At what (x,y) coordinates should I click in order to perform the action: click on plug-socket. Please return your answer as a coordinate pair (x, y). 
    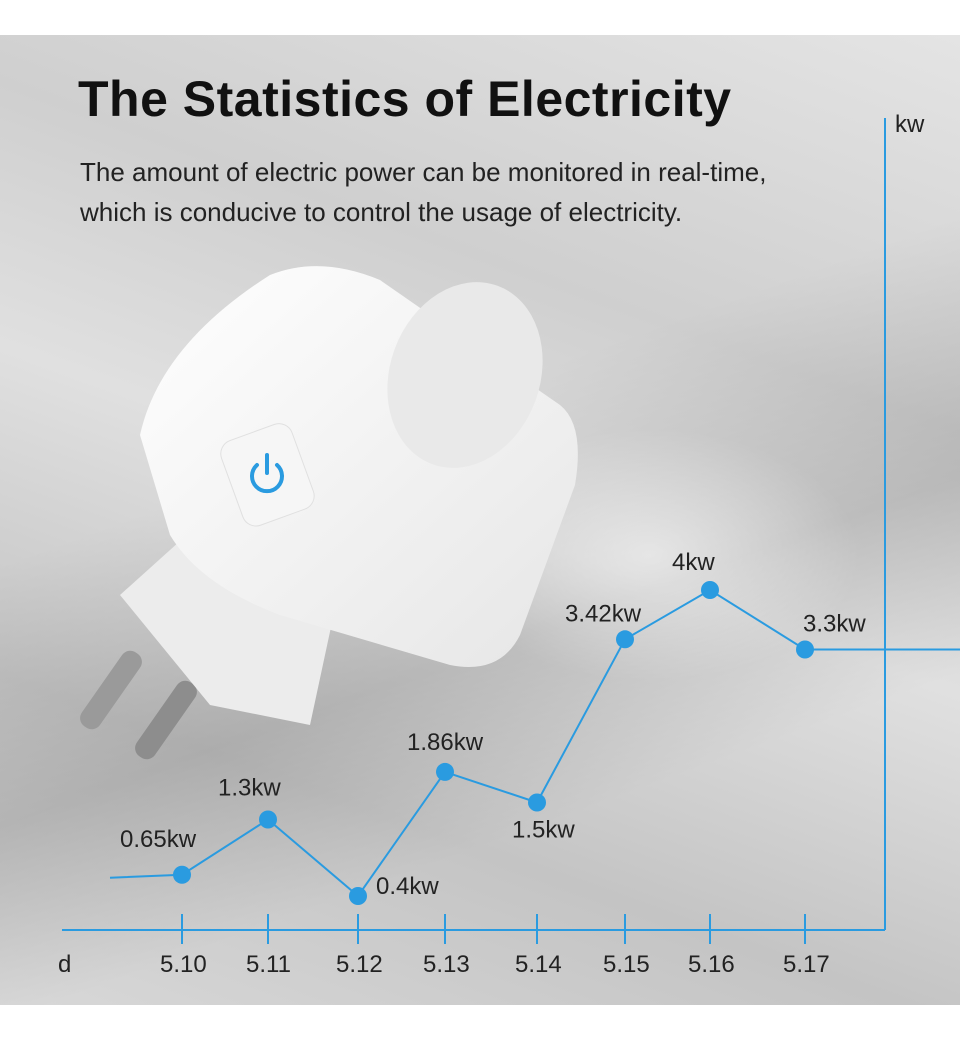
    Looking at the image, I should click on (465, 375).